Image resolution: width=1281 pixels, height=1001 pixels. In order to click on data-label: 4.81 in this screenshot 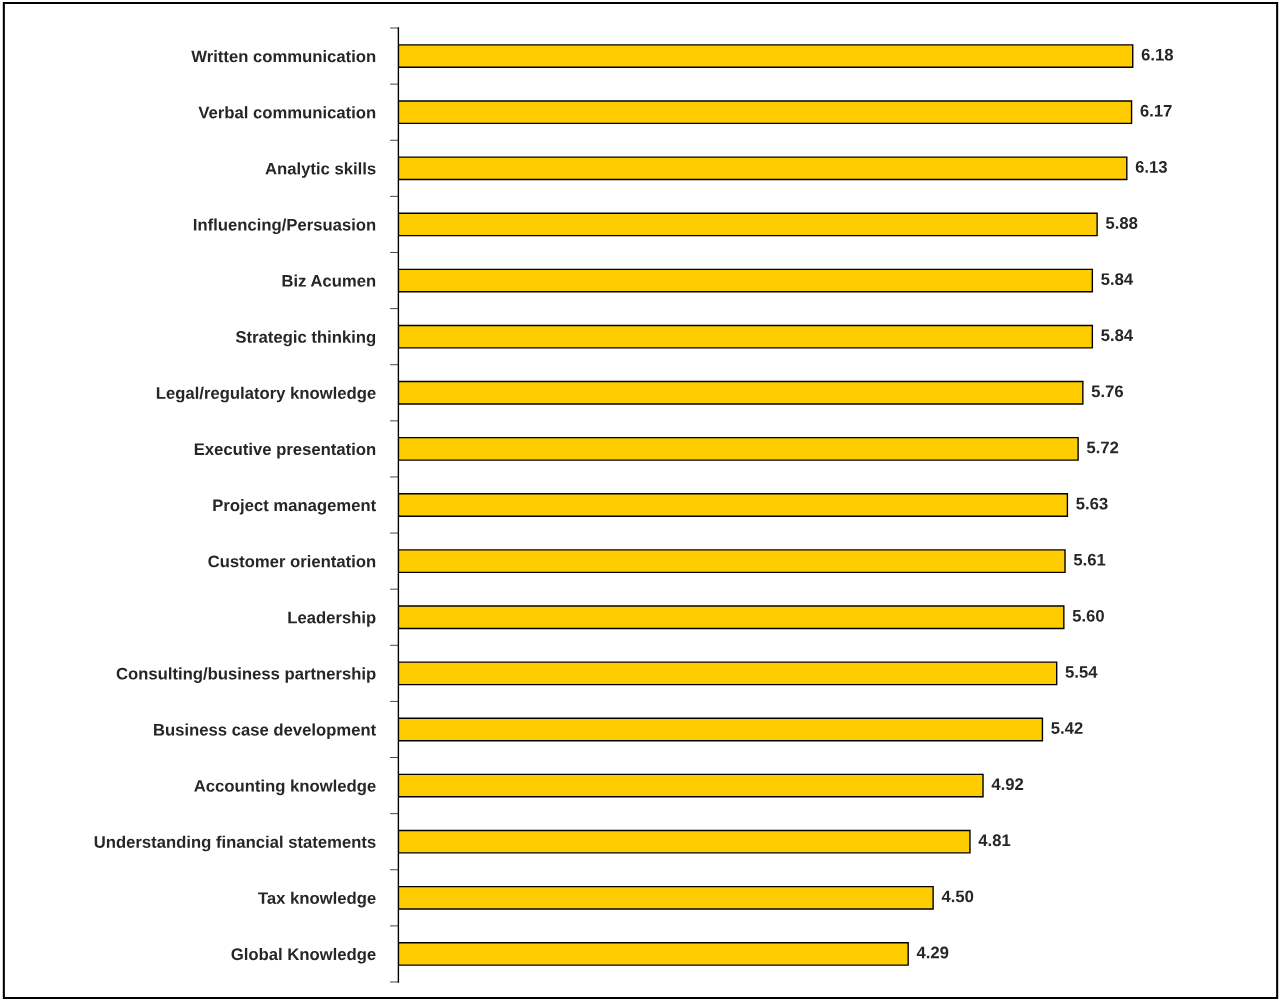, I will do `click(994, 840)`.